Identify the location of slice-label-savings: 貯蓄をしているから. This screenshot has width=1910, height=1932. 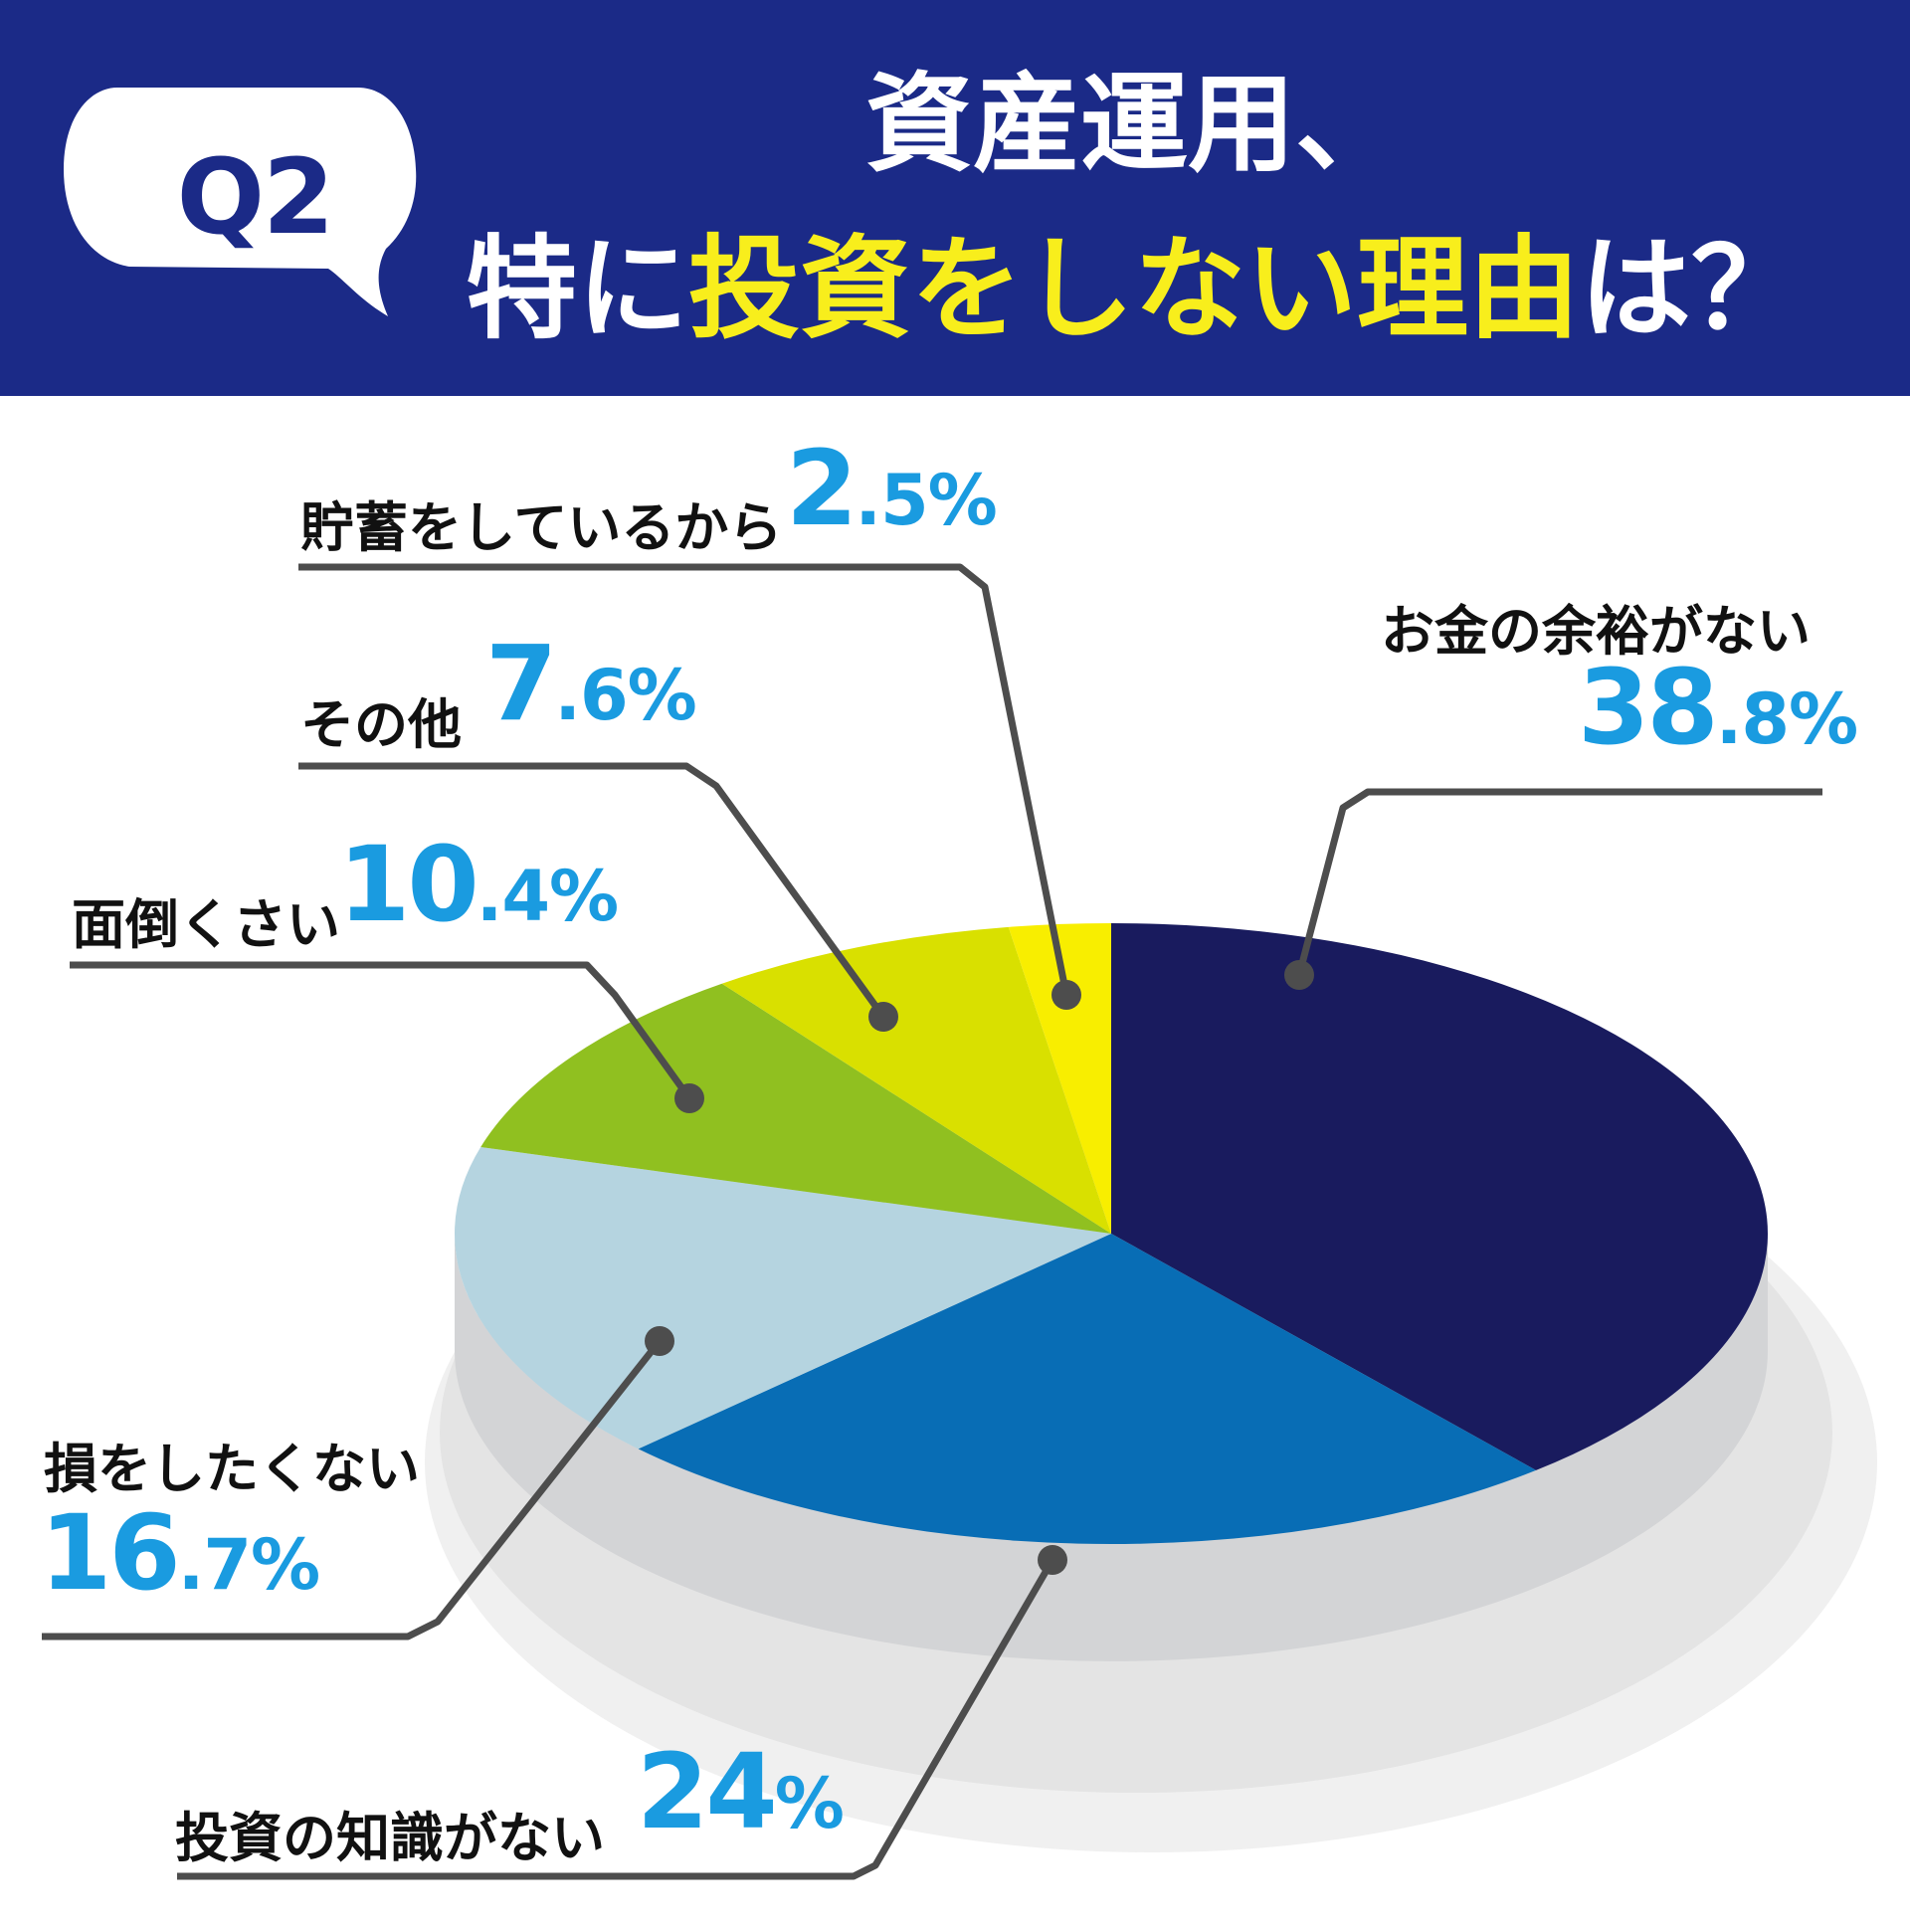
(541, 527).